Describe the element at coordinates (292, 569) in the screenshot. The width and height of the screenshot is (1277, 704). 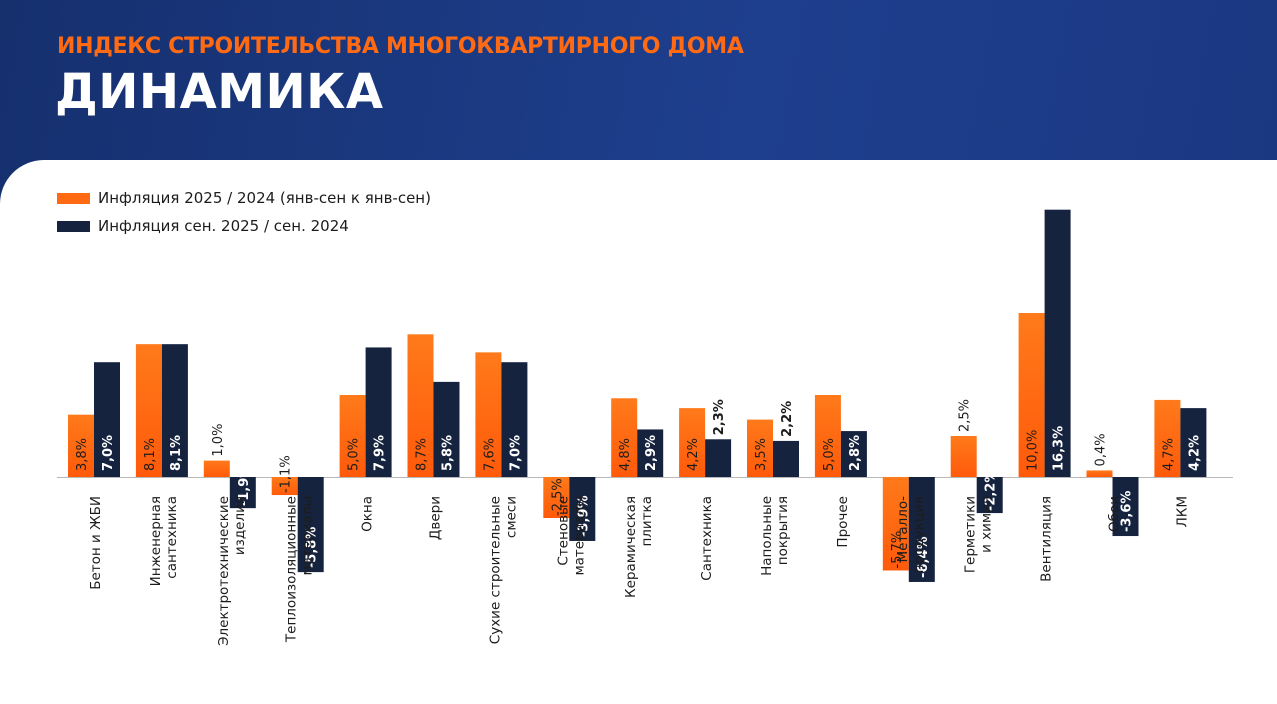
I see `category-label-line: Теплоизоляционные` at that location.